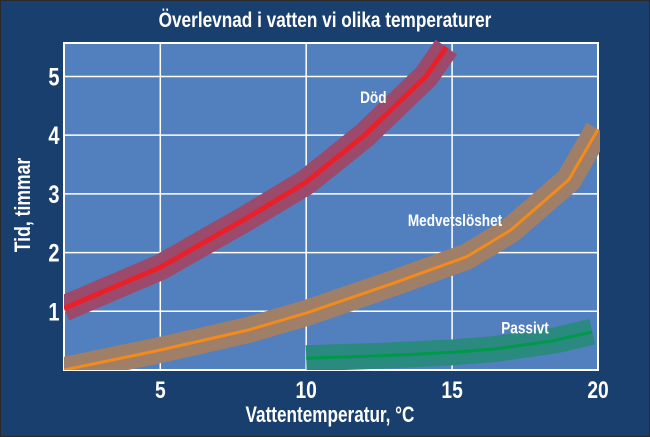 This screenshot has height=437, width=650. What do you see at coordinates (373, 98) in the screenshot?
I see `series-label-dd: Död` at bounding box center [373, 98].